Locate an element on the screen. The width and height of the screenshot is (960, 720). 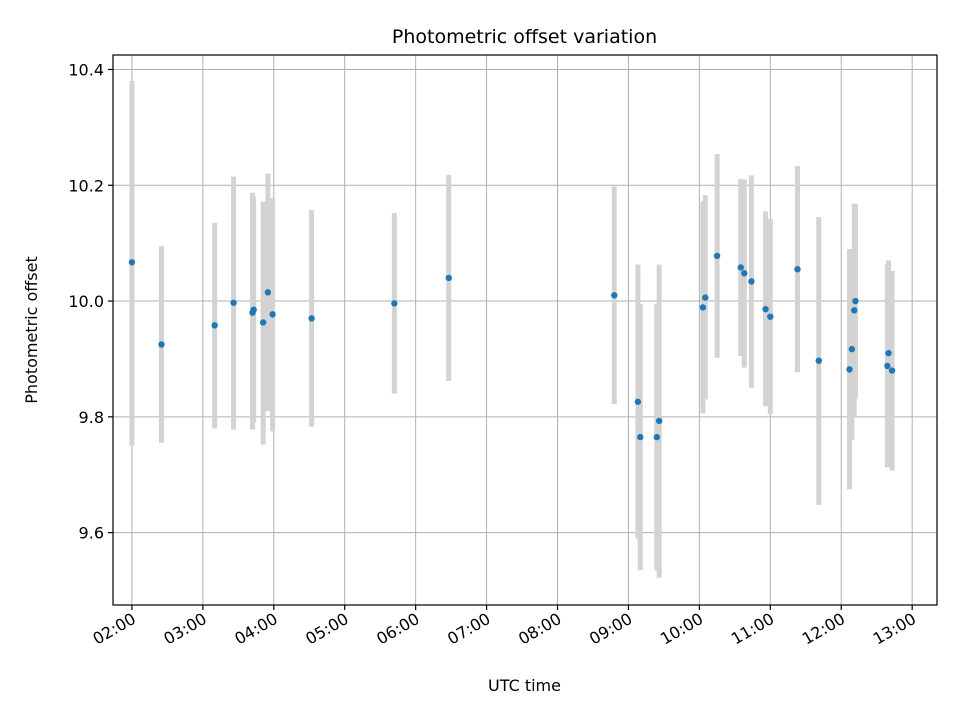
x-axis-title: UTC time is located at coordinates (524, 685).